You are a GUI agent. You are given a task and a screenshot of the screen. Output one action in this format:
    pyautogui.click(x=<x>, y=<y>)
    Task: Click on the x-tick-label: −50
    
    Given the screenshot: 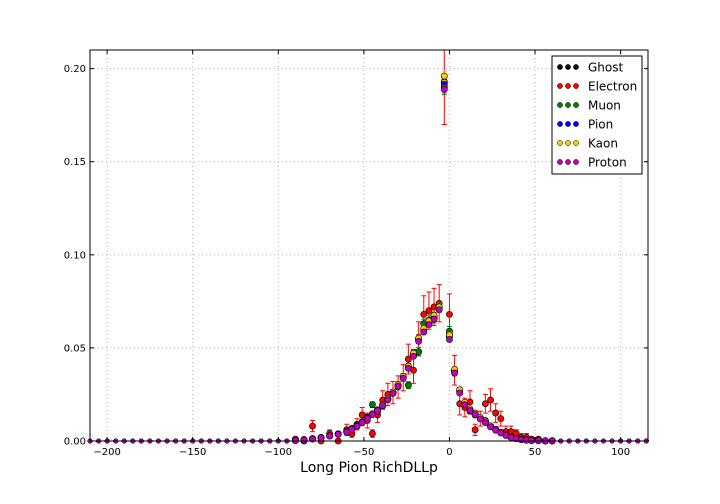 What is the action you would take?
    pyautogui.click(x=363, y=452)
    